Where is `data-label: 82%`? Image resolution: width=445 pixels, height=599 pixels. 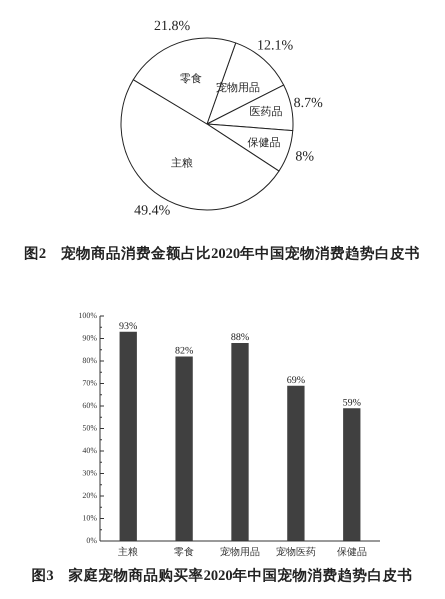
data-label: 82% is located at coordinates (184, 351).